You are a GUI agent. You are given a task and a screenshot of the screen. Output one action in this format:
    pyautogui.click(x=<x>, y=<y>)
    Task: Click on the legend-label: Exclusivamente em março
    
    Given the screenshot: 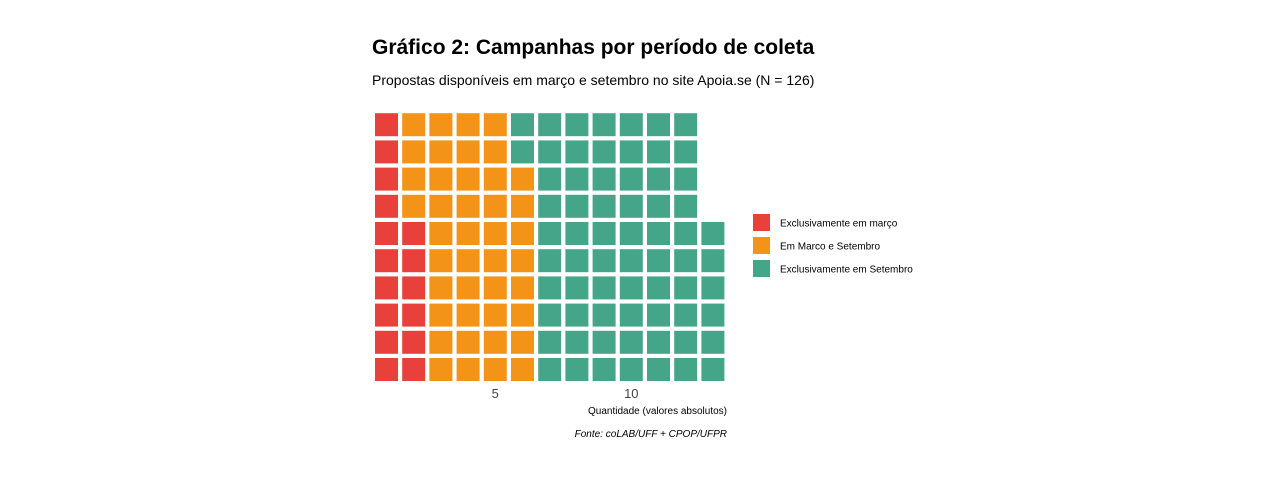 What is the action you would take?
    pyautogui.click(x=839, y=224)
    